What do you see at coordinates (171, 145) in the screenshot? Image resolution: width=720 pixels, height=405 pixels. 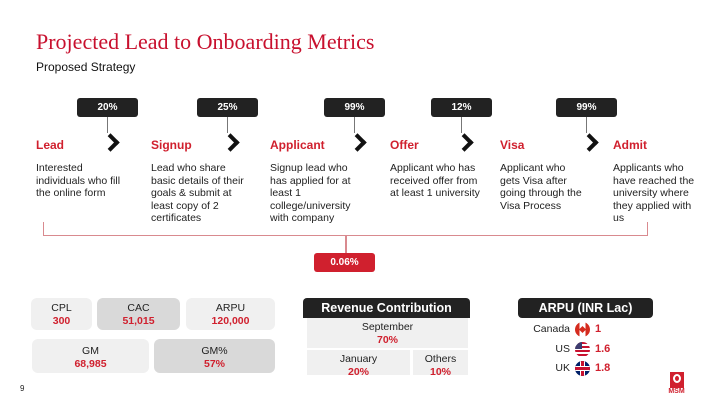 I see `stage-label: Signup` at bounding box center [171, 145].